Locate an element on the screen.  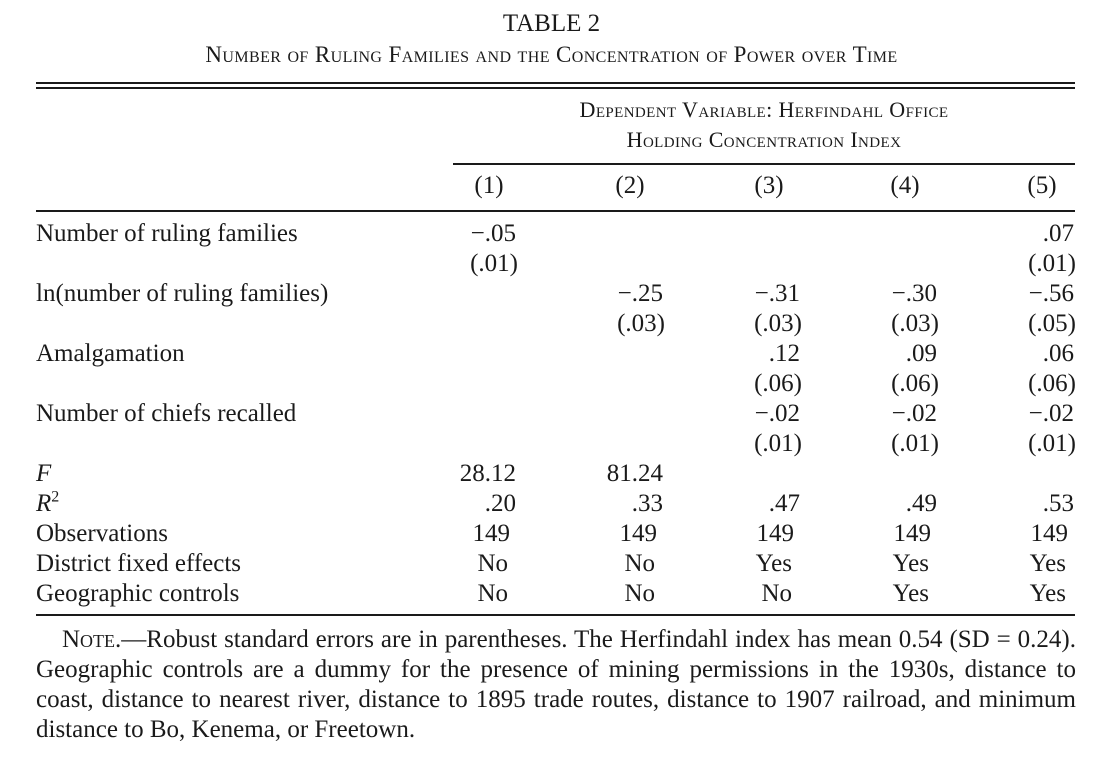
coefficient-cell: −.25 is located at coordinates (640, 293).